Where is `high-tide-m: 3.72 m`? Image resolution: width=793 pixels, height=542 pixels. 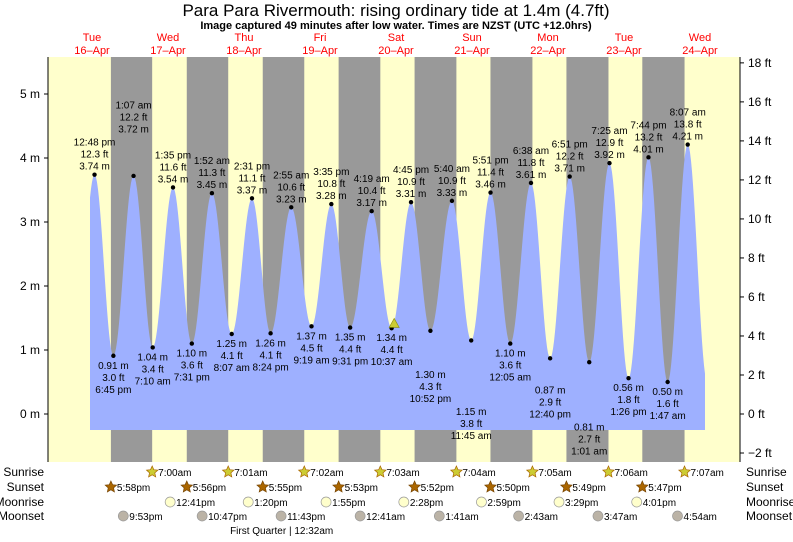
high-tide-m: 3.72 m is located at coordinates (133, 130).